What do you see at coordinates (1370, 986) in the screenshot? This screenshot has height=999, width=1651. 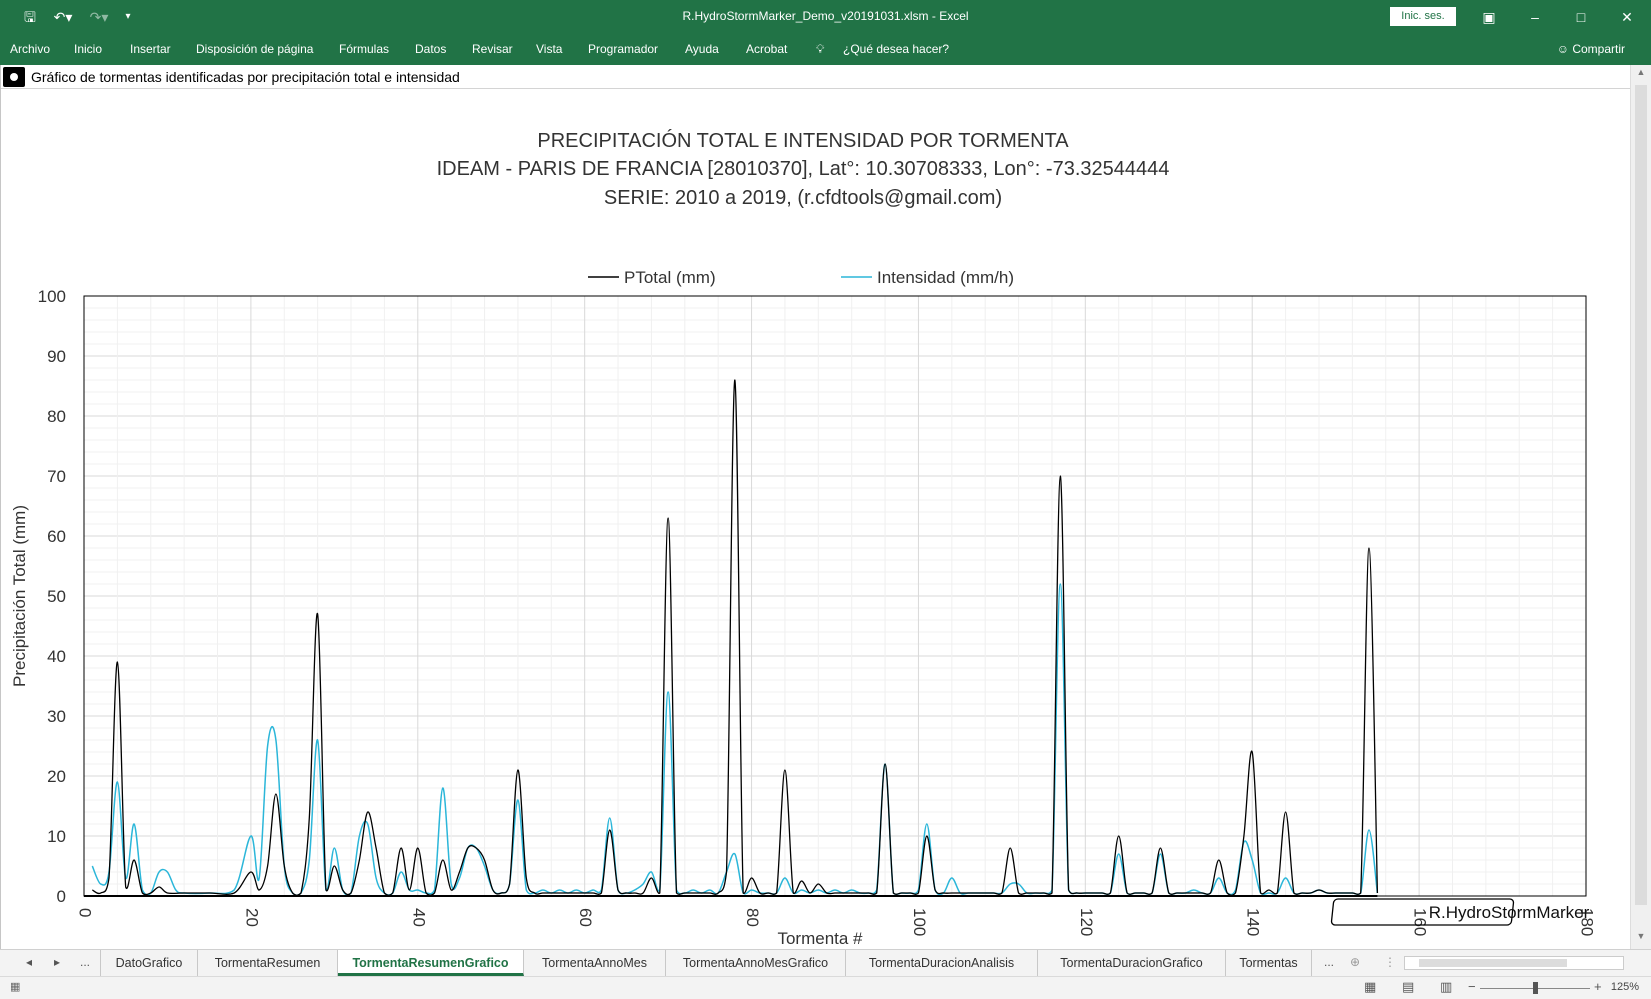 I see `normal-view-icon: ▦` at bounding box center [1370, 986].